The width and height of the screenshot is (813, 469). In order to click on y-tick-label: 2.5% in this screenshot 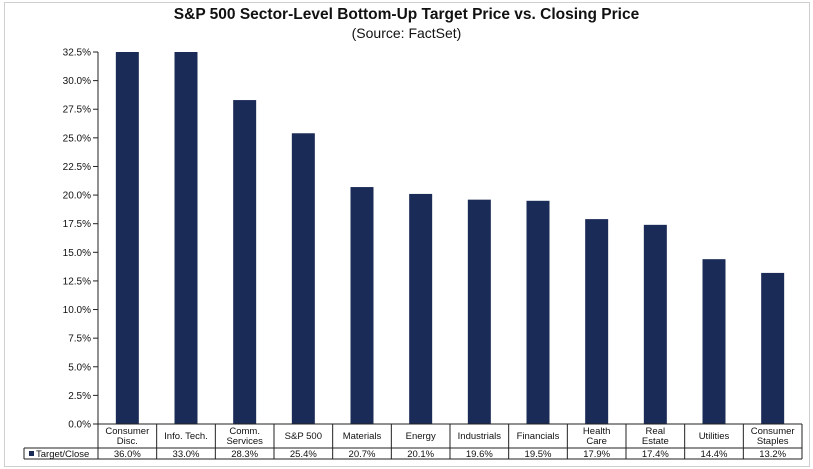, I will do `click(79, 396)`.